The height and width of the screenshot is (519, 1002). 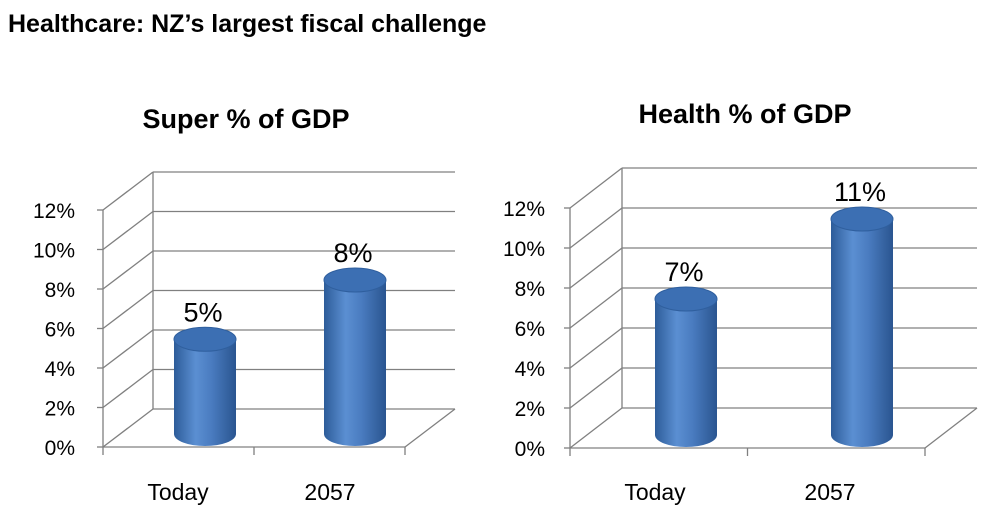 What do you see at coordinates (683, 272) in the screenshot?
I see `data-label: 7%` at bounding box center [683, 272].